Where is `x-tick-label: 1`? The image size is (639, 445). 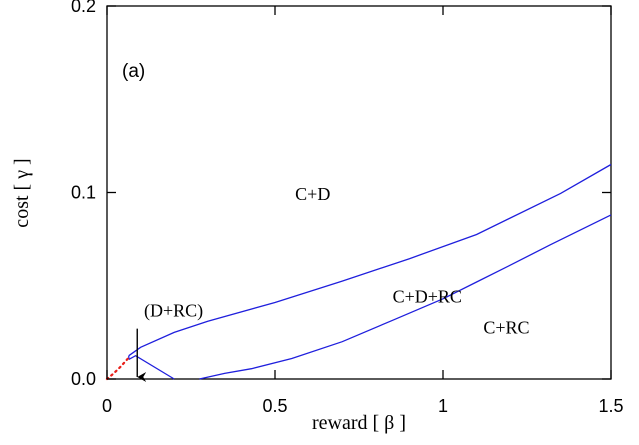 x-tick-label: 1 is located at coordinates (443, 406).